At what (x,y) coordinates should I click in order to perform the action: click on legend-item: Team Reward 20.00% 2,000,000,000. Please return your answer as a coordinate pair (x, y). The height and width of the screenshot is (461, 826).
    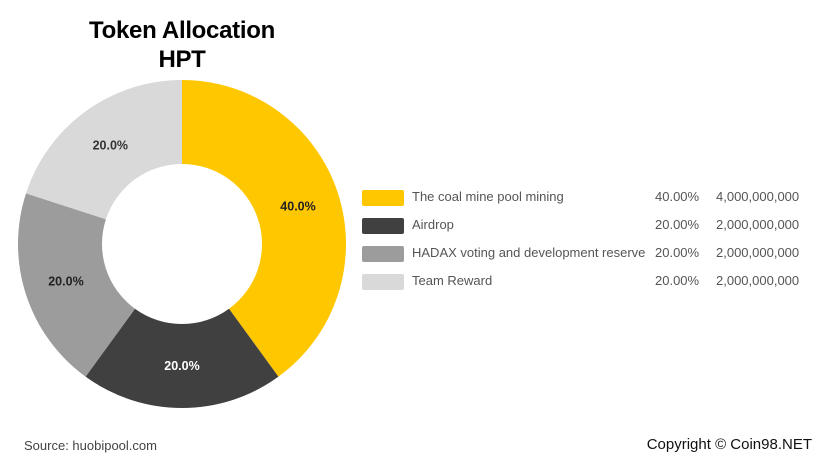
    Looking at the image, I should click on (587, 285).